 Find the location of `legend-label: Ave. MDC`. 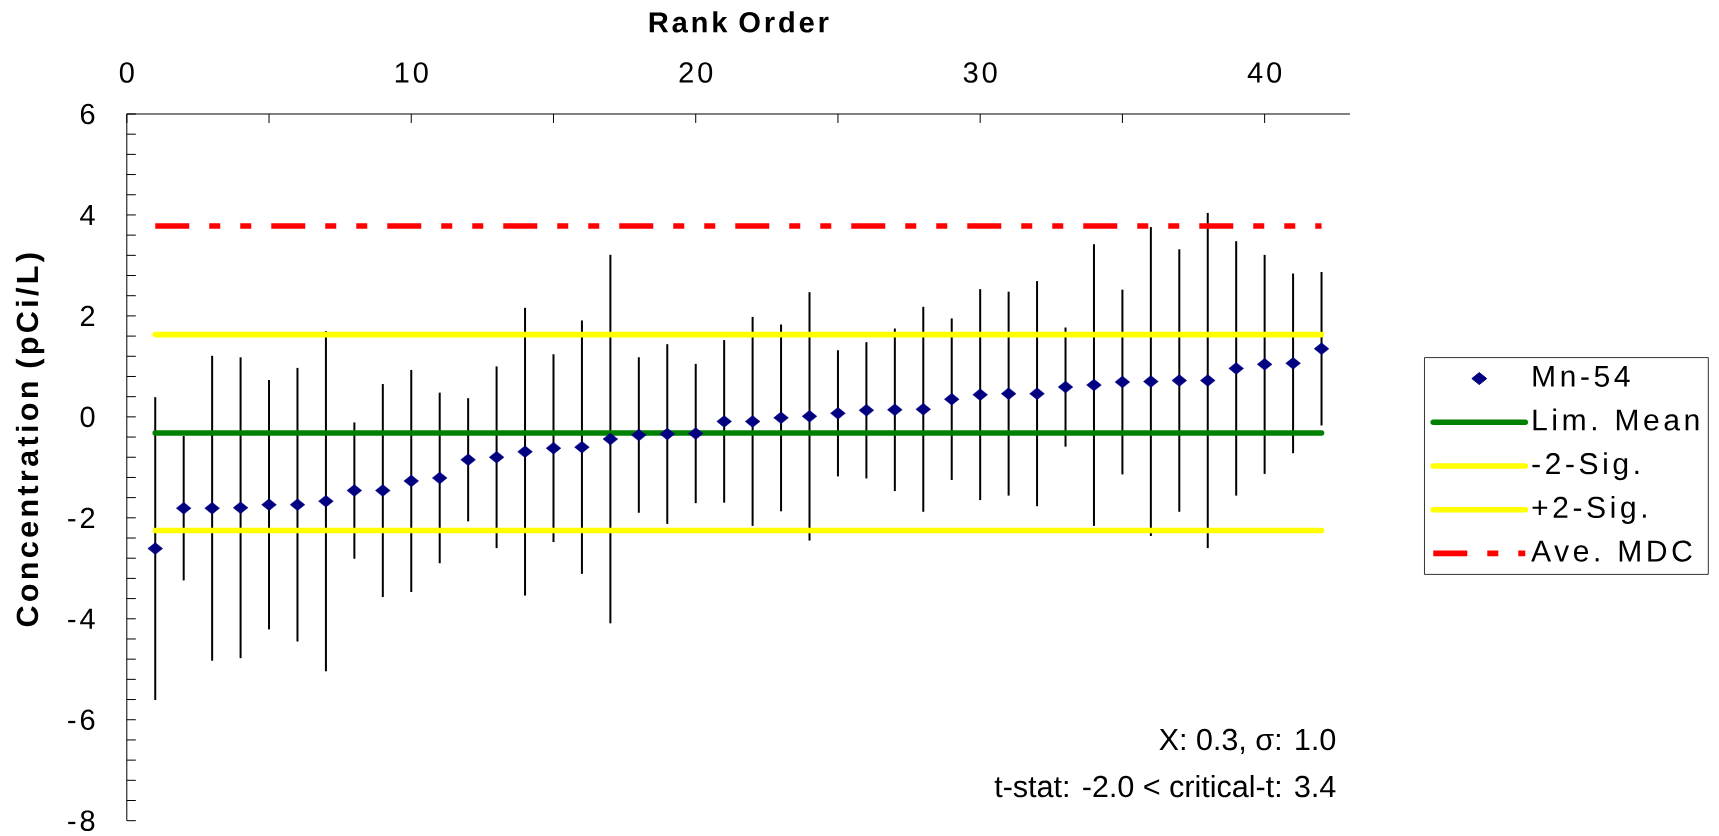

legend-label: Ave. MDC is located at coordinates (1611, 551).